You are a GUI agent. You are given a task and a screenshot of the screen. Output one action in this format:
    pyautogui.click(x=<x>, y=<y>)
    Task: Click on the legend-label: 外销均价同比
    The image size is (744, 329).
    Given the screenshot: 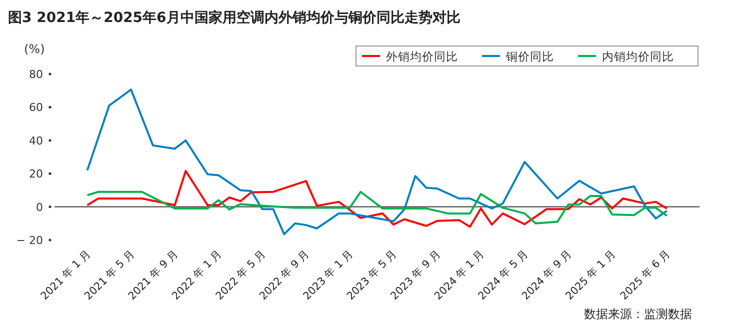 What is the action you would take?
    pyautogui.click(x=422, y=57)
    